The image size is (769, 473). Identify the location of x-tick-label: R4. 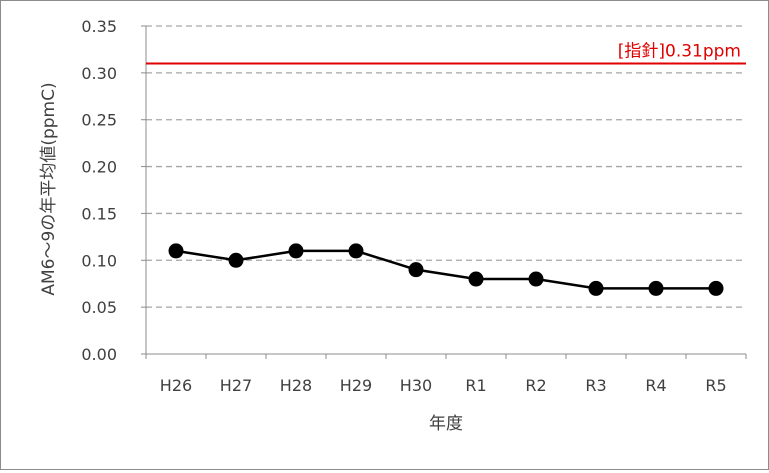
(655, 385).